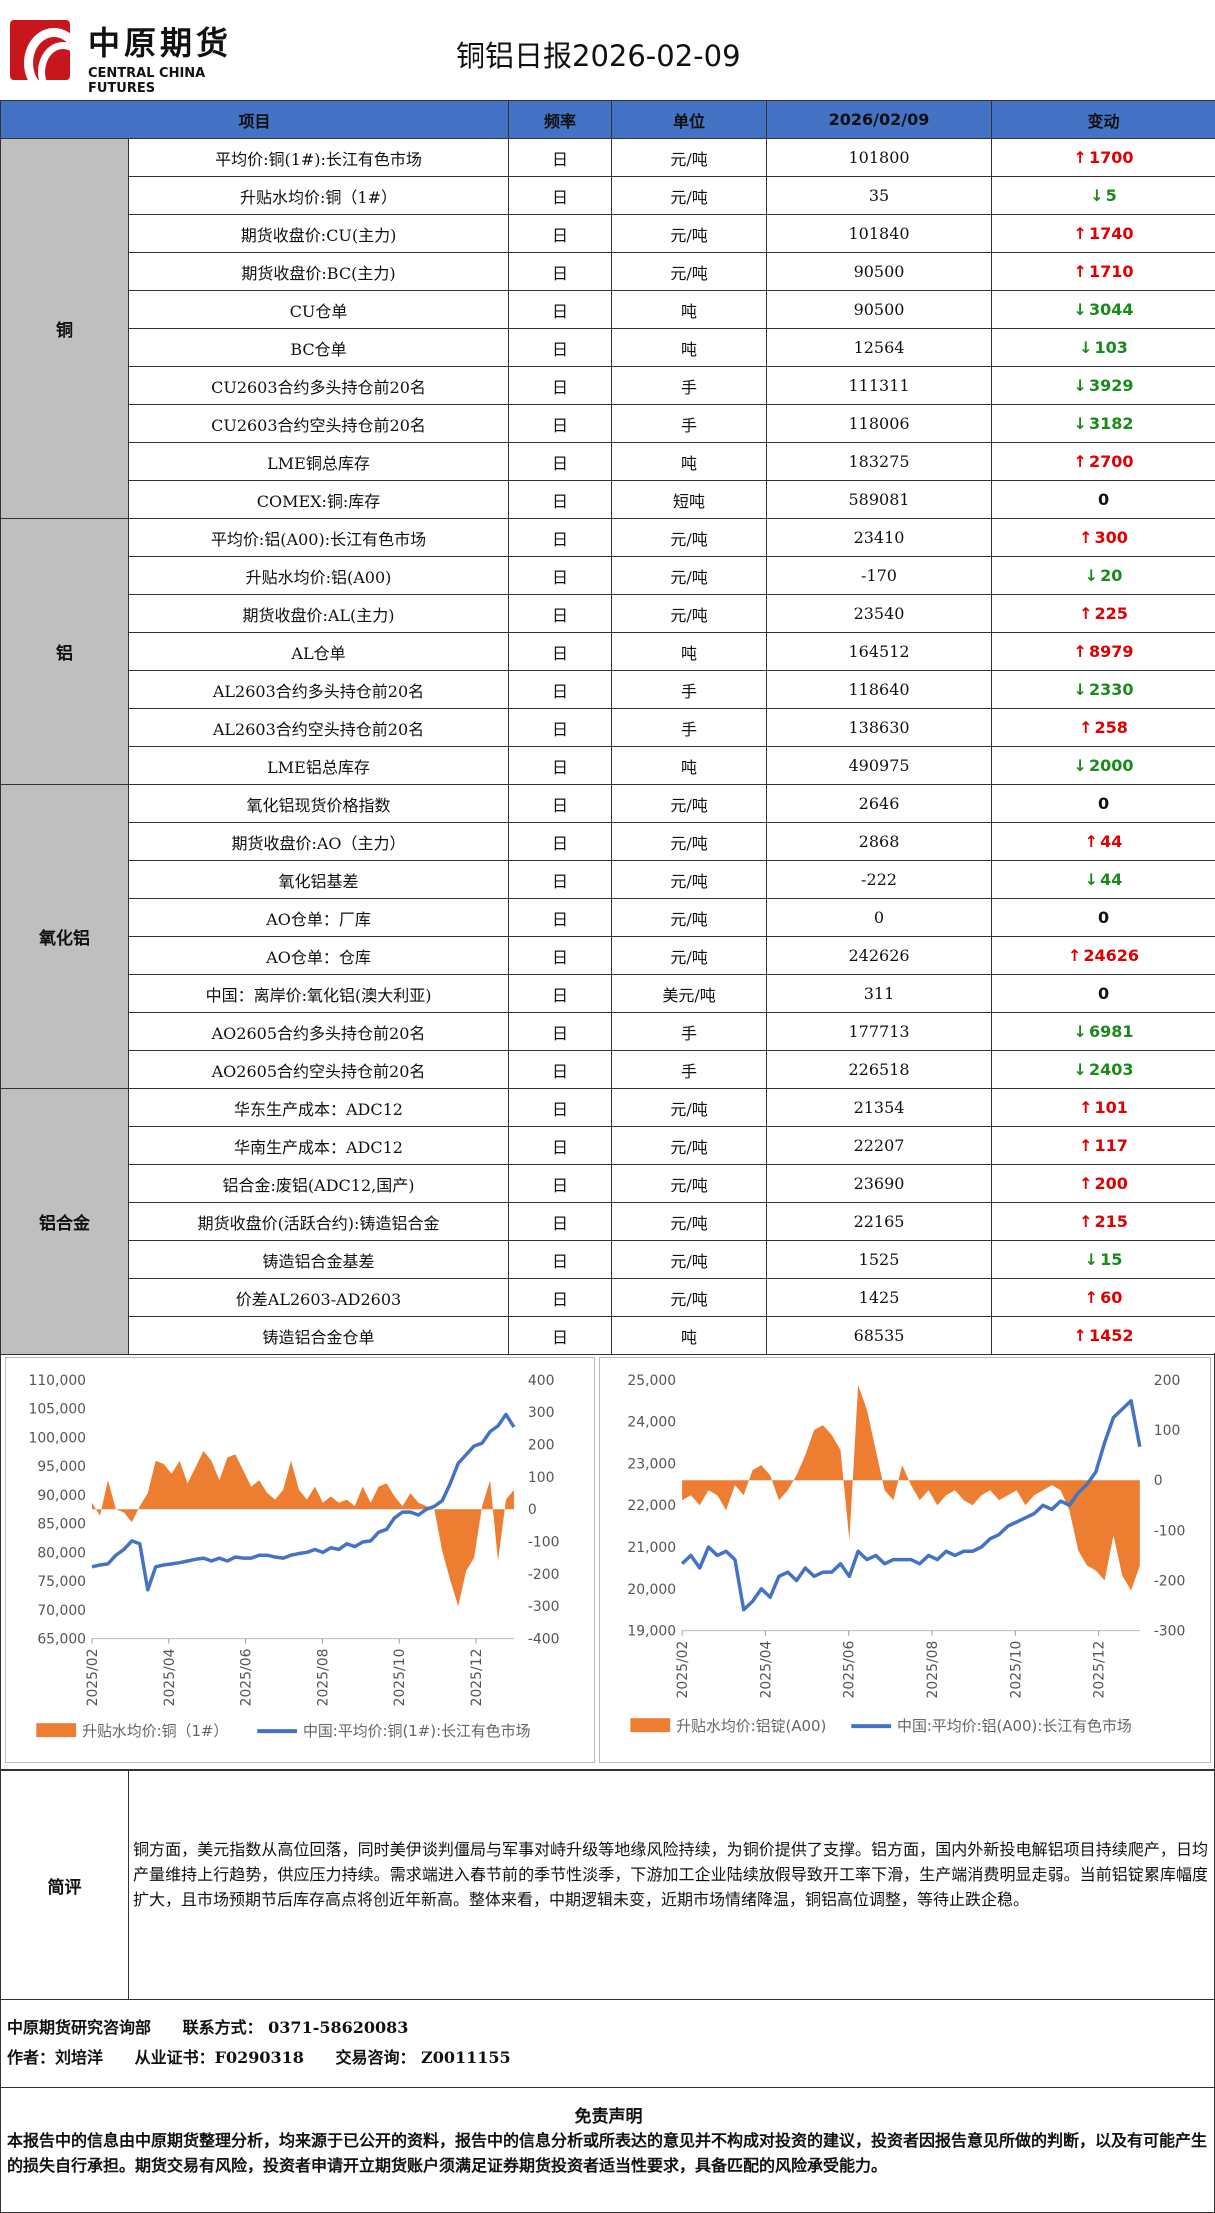  I want to click on cell-value: 101840, so click(879, 233).